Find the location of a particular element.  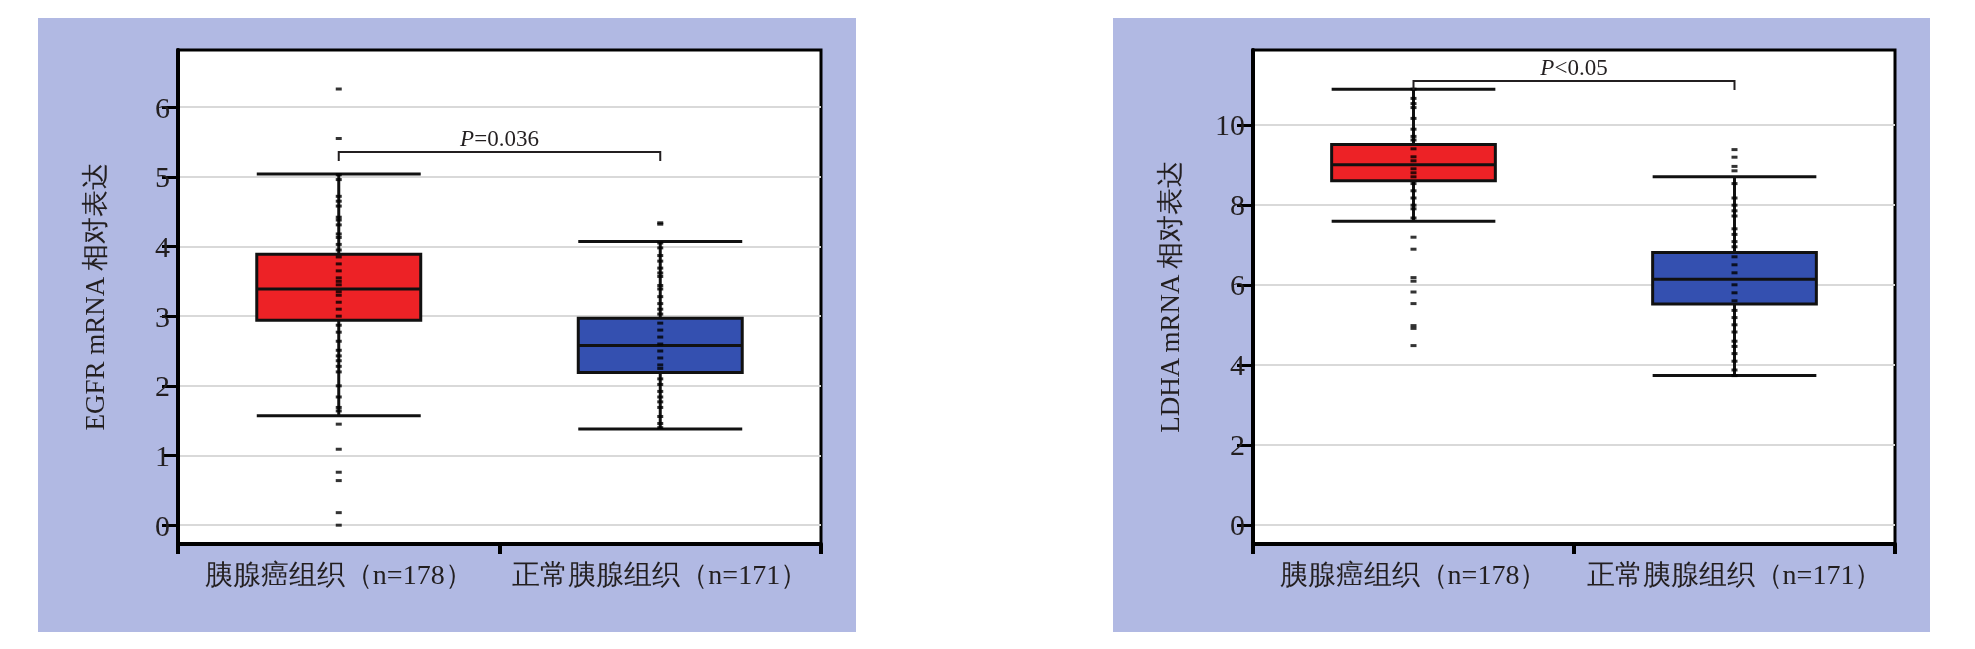

y-tick-label: 10 is located at coordinates (1230, 125).